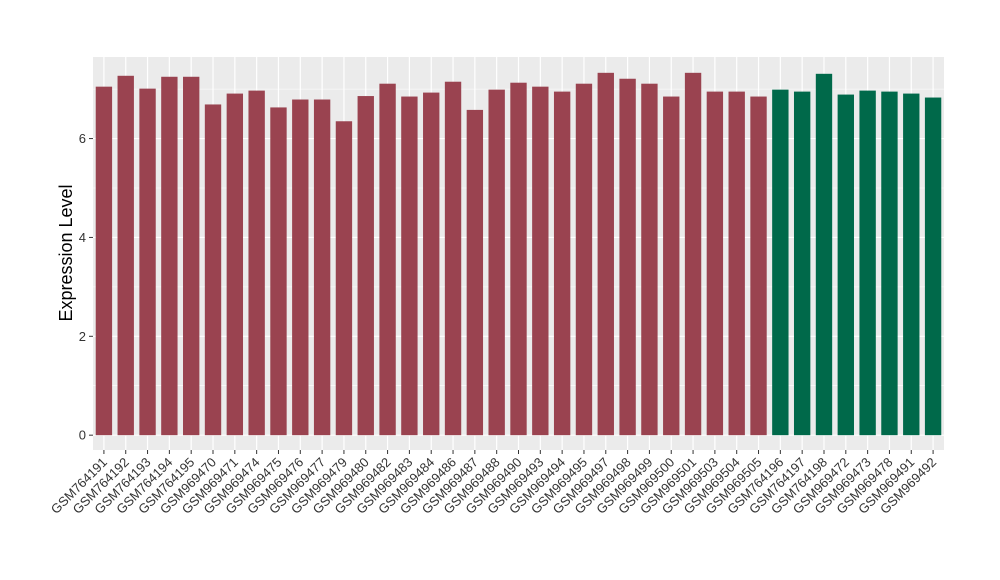 The image size is (1000, 580). Describe the element at coordinates (605, 254) in the screenshot. I see `bar-GSM969497` at that location.